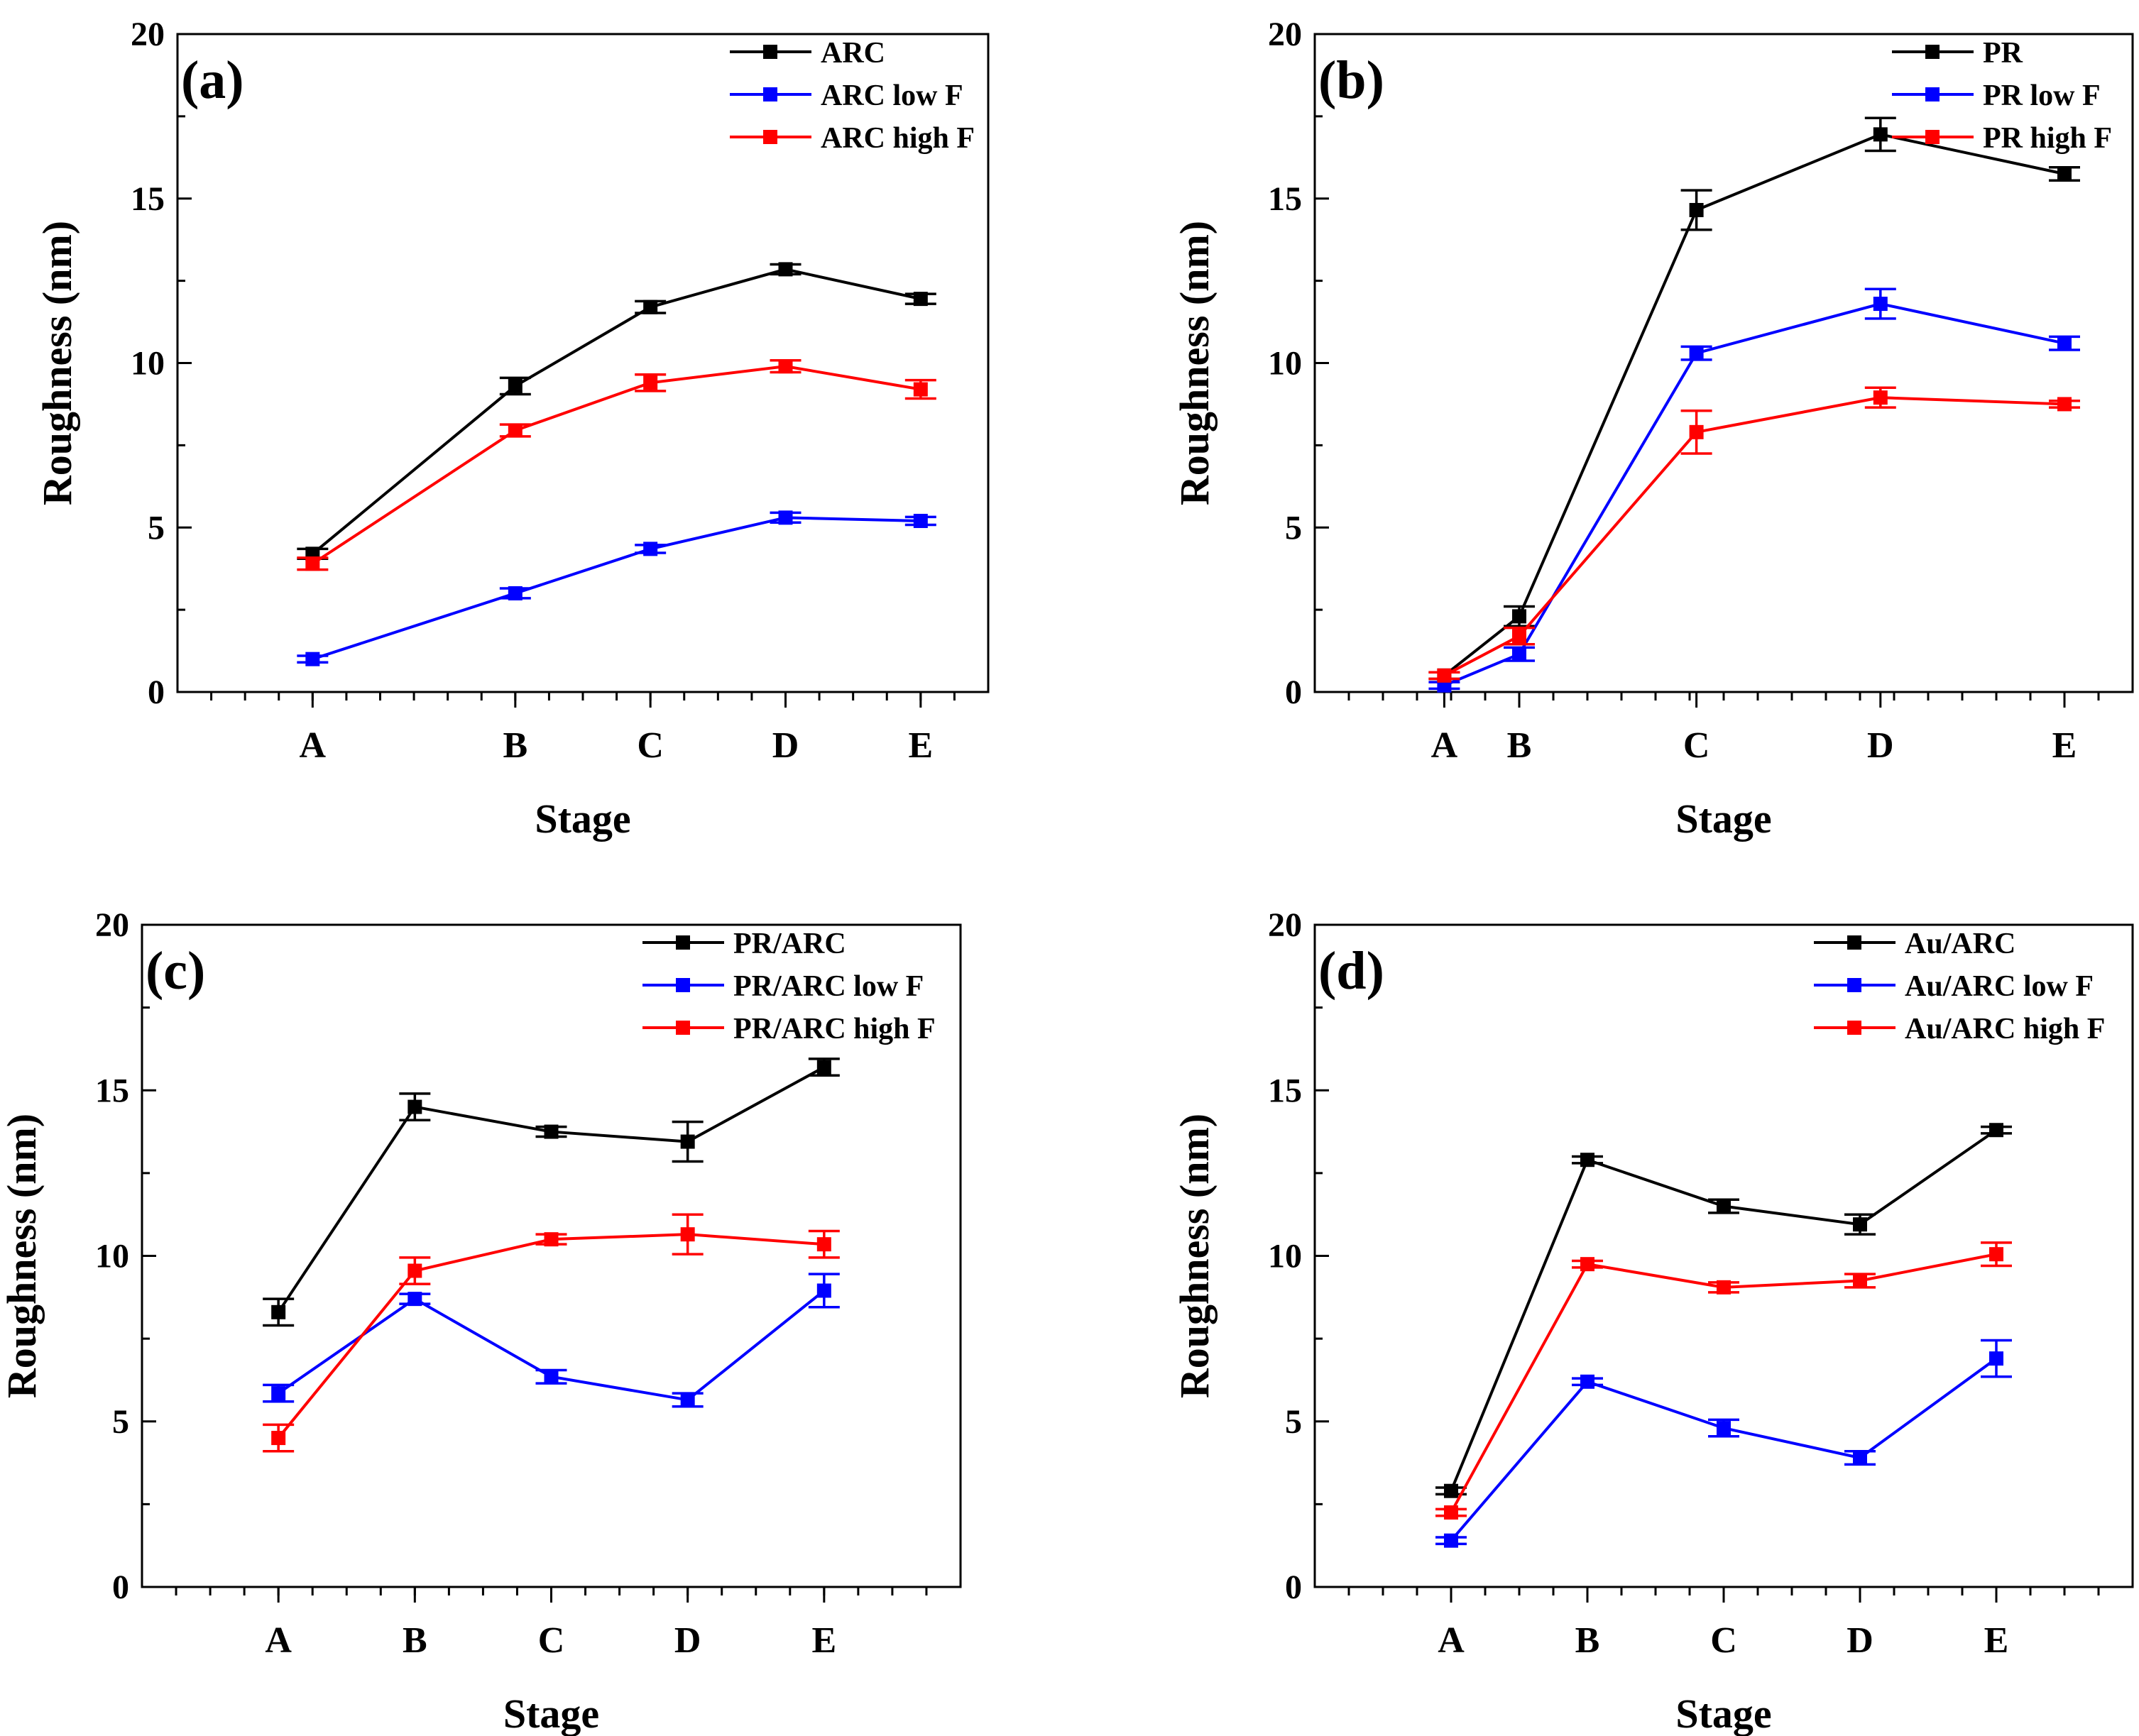  I want to click on legend-entry: Au/ARC, so click(1914, 944).